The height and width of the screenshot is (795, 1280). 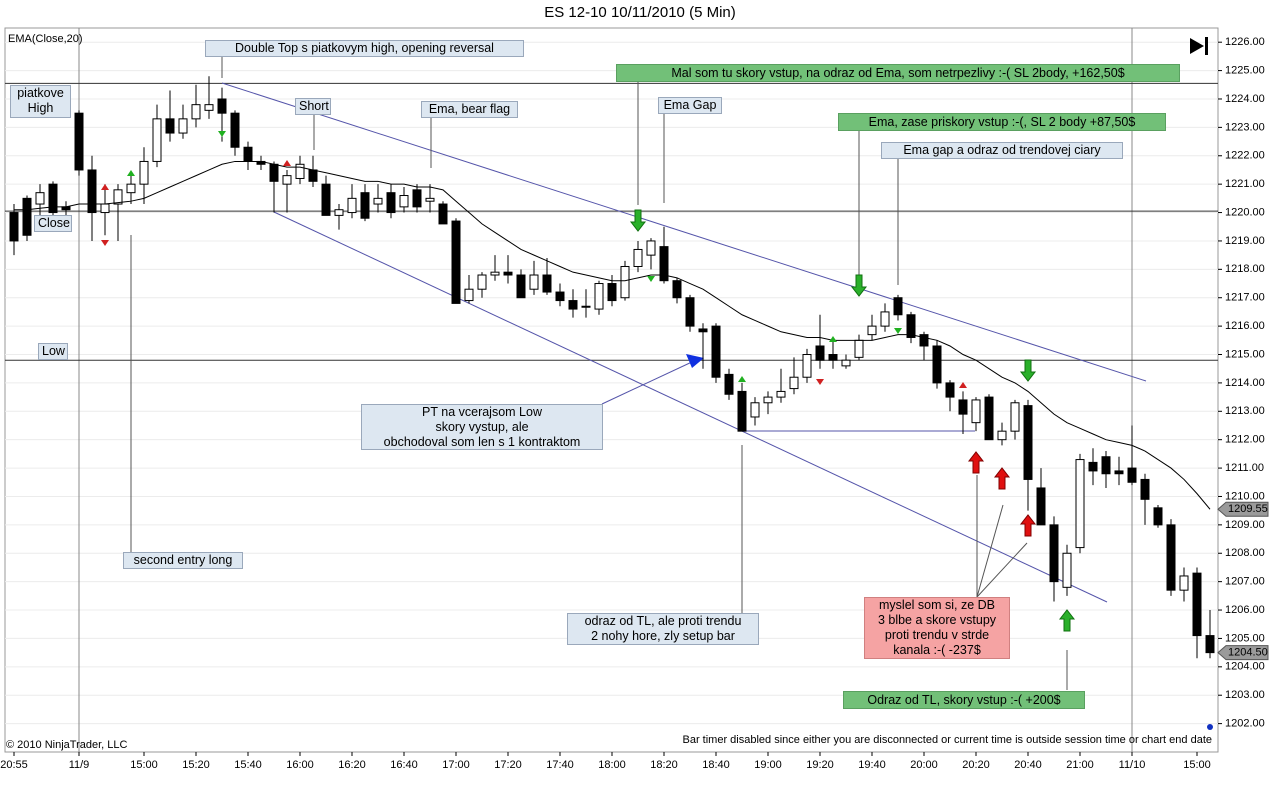 What do you see at coordinates (1245, 354) in the screenshot?
I see `y-tick-label: 1215.00` at bounding box center [1245, 354].